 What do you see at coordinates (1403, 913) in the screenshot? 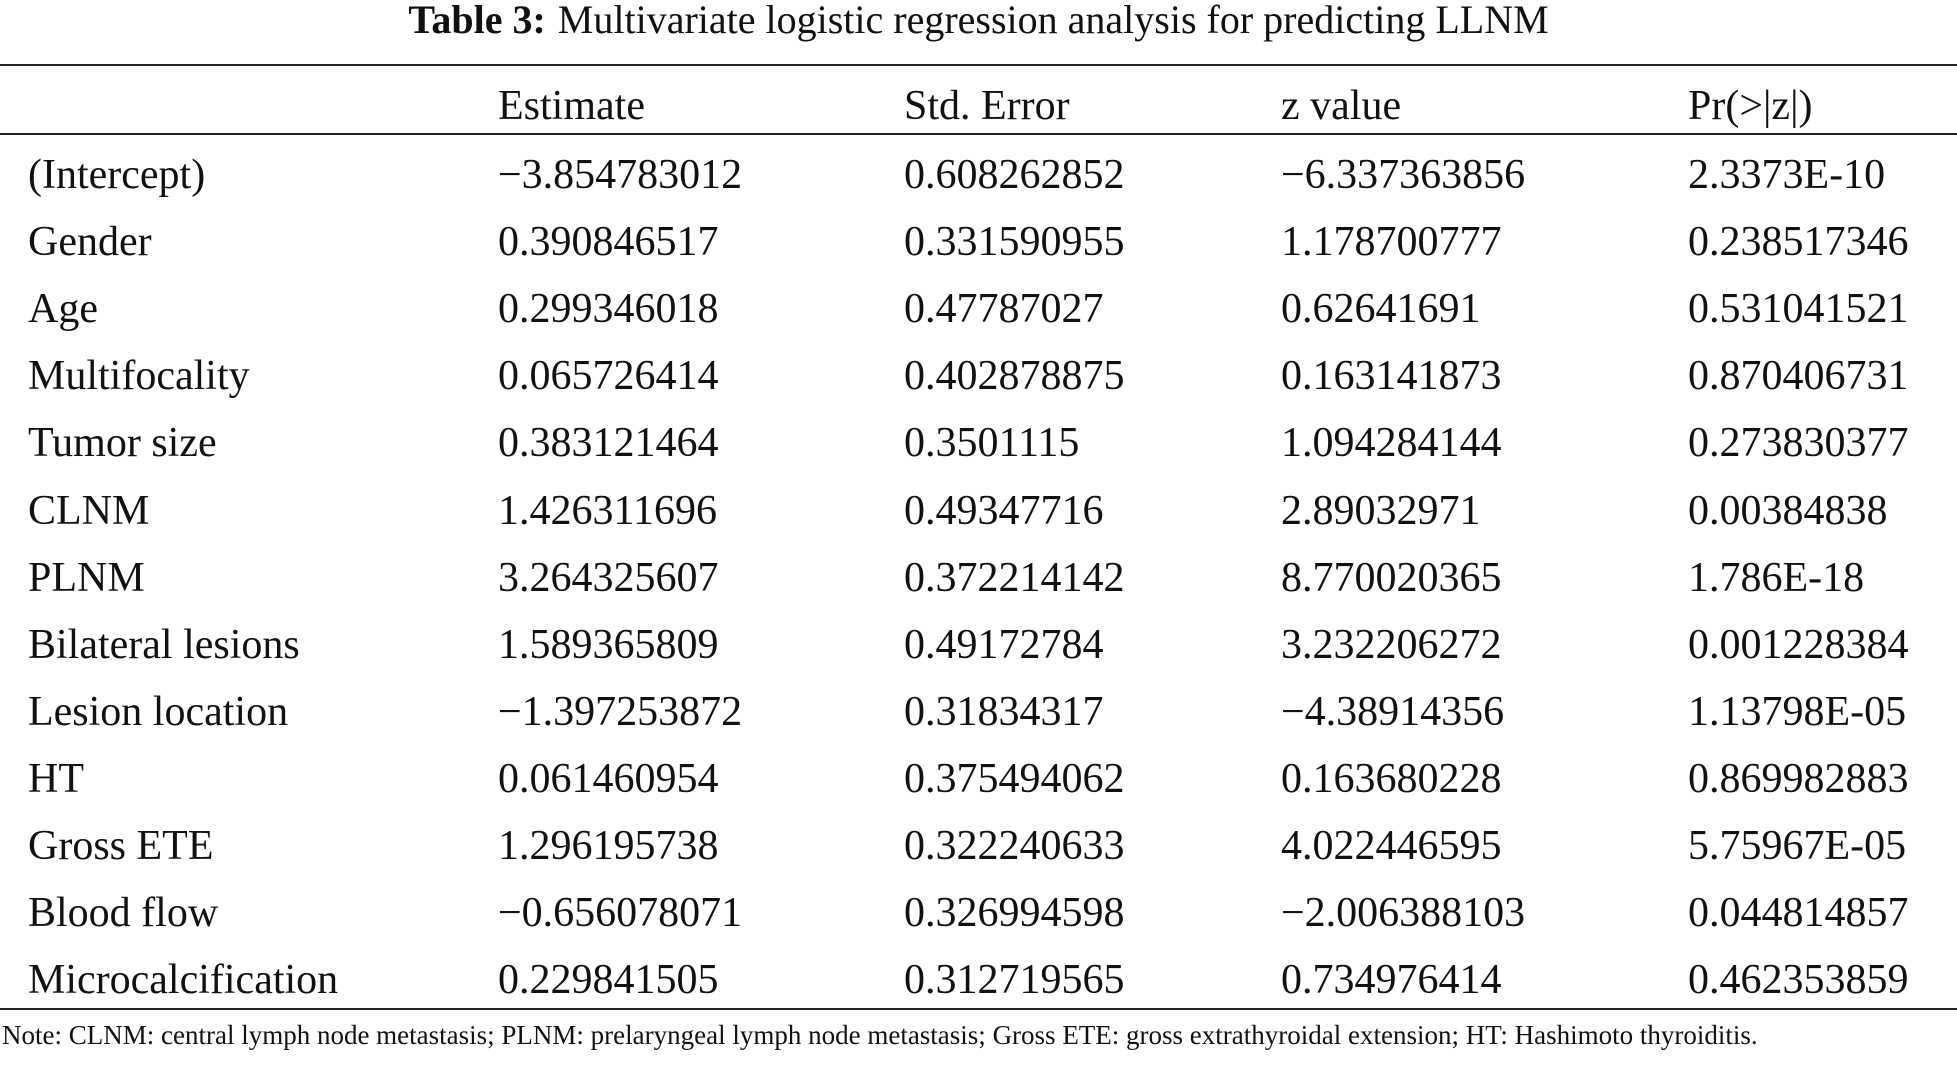
I see `table-cell: −2.006388103` at bounding box center [1403, 913].